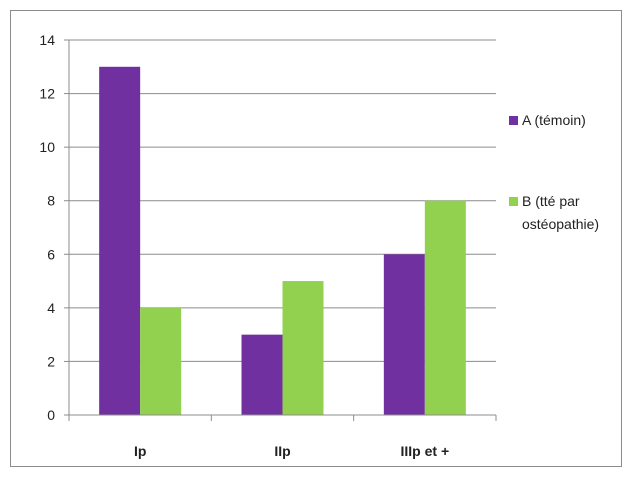  Describe the element at coordinates (513, 201) in the screenshot. I see `legend-swatch-b` at that location.